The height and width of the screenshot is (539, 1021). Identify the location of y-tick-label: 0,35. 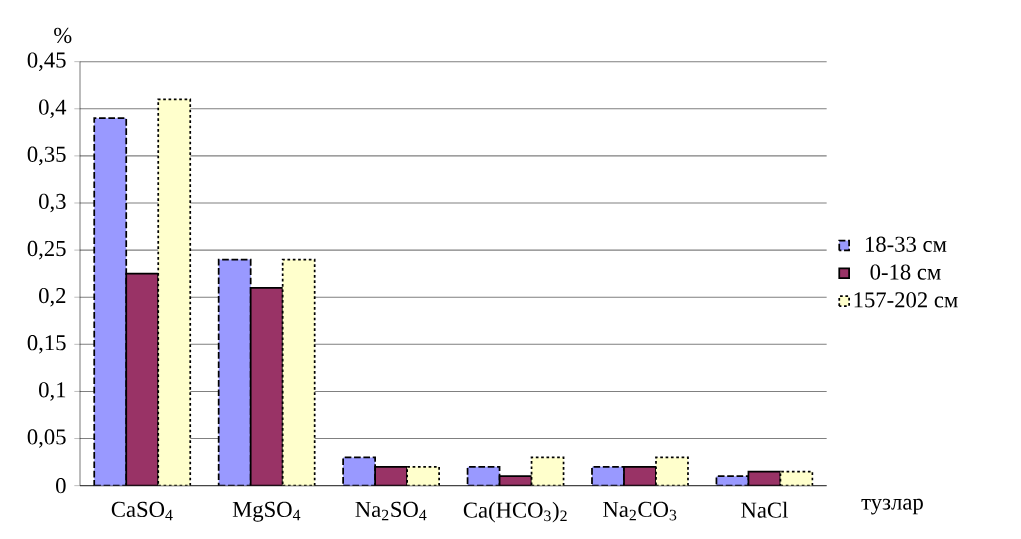
(46, 156).